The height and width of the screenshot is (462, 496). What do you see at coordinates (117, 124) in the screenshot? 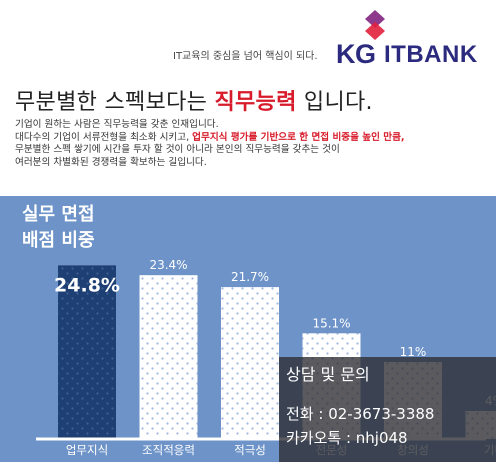
I see `intro-line-1: 기업이 원하는 사람은 직무능력을 갖춘 인재입니다.` at bounding box center [117, 124].